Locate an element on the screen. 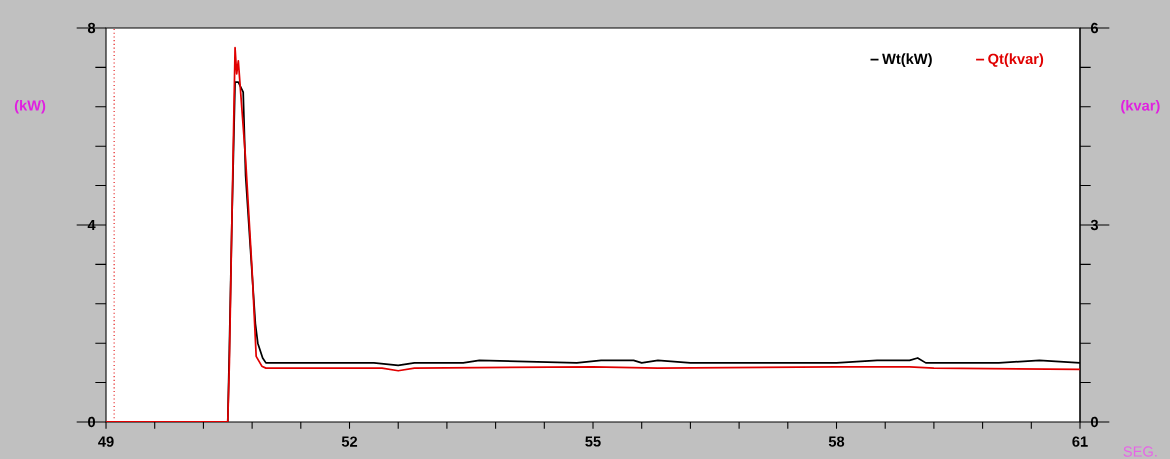  legend-label: Wt(kW) is located at coordinates (907, 60).